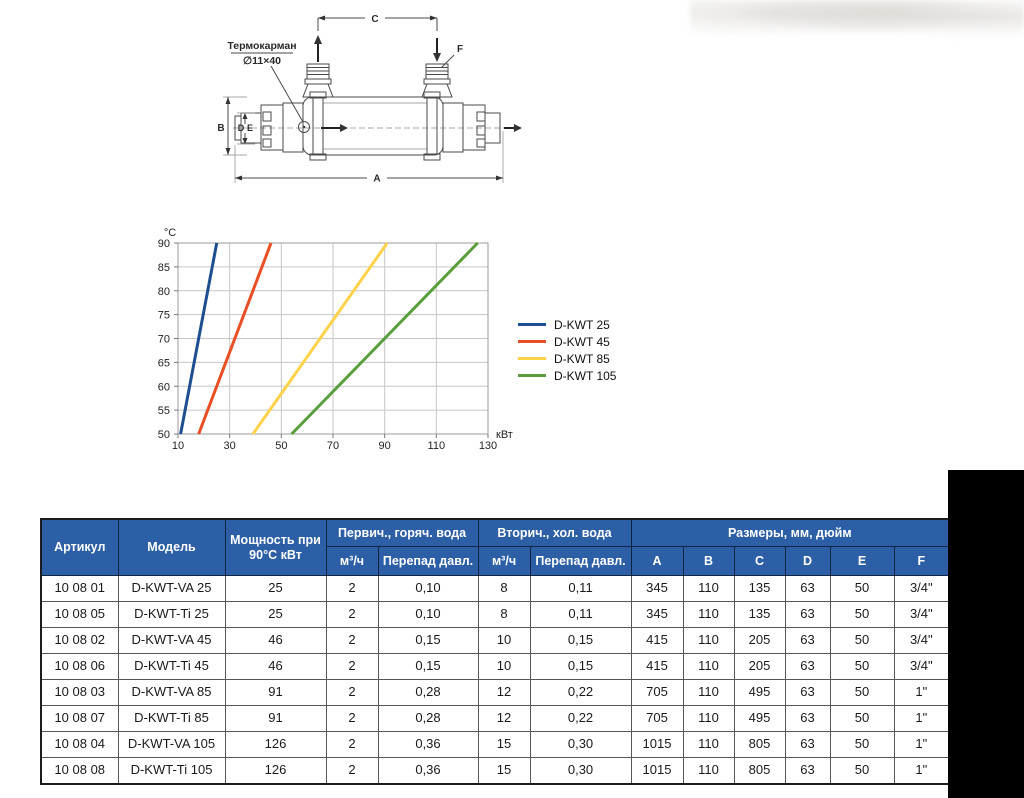 This screenshot has height=798, width=1024. I want to click on table-cell: 10, so click(504, 666).